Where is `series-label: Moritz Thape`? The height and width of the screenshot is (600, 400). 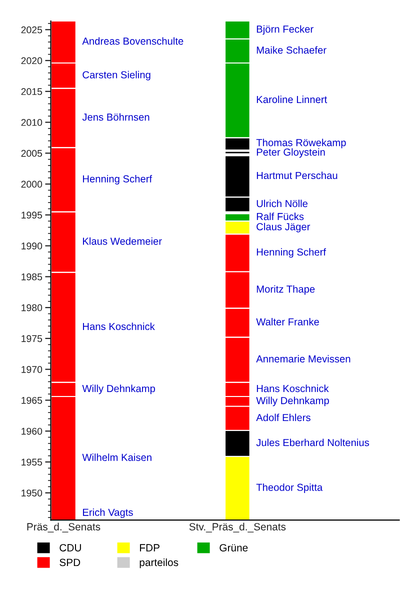 series-label: Moritz Thape is located at coordinates (285, 290).